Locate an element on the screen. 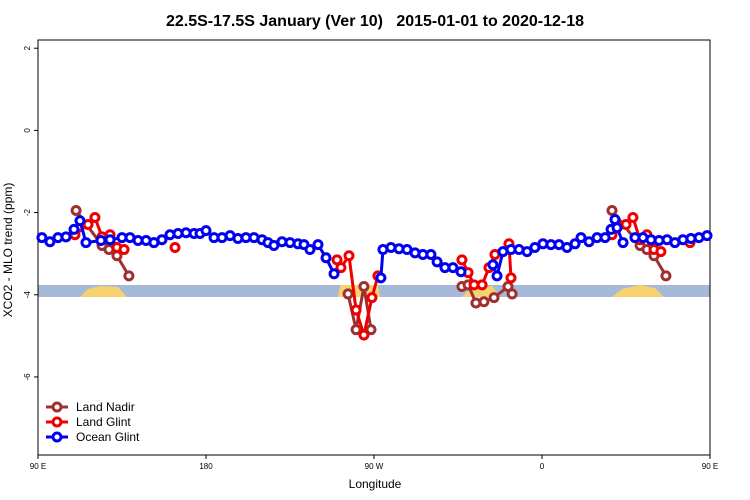 The width and height of the screenshot is (750, 500). y-tick-label: -2 is located at coordinates (27, 212).